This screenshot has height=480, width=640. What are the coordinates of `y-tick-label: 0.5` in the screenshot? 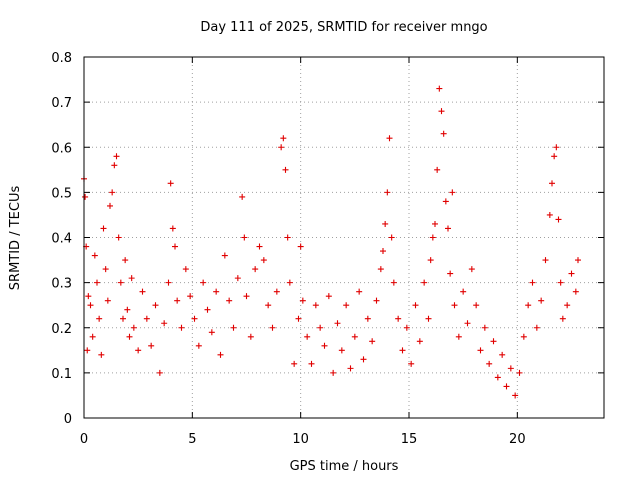 It's located at (61, 193).